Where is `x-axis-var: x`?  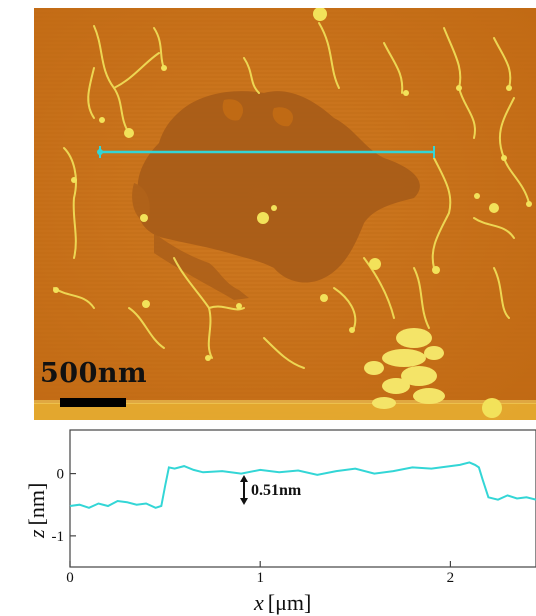 x-axis-var: x is located at coordinates (258, 602).